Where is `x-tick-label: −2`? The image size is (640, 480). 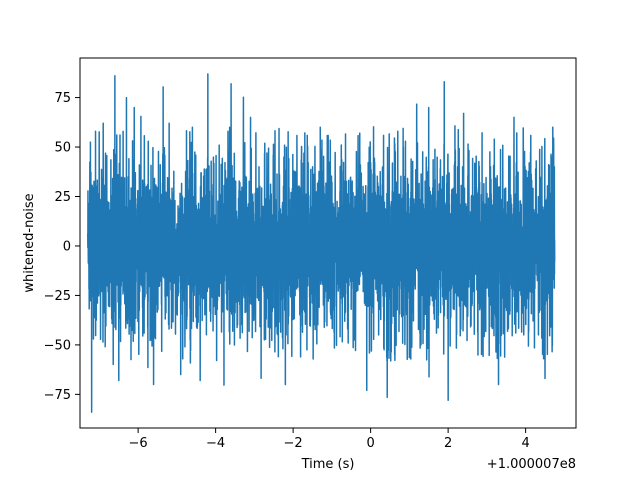 x-tick-label: −2 is located at coordinates (293, 443).